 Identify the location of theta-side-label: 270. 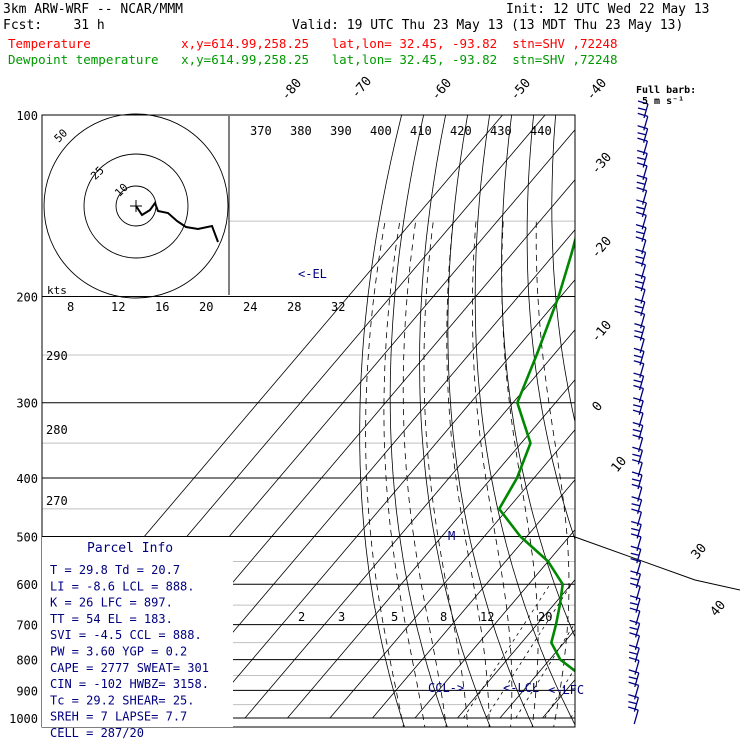
(57, 501).